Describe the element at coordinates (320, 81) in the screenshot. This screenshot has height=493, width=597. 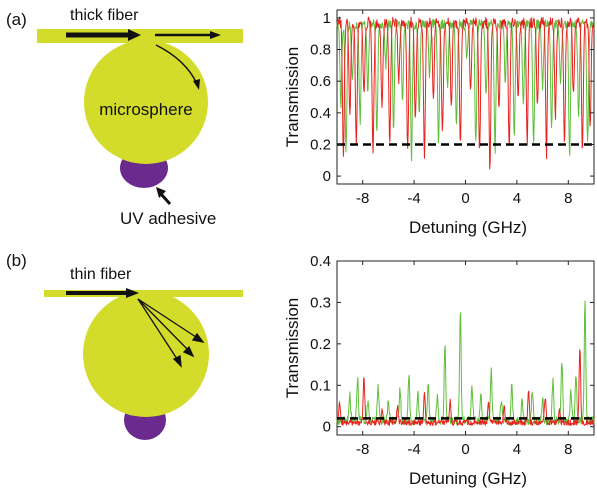
I see `y-tick-label: 0.6` at that location.